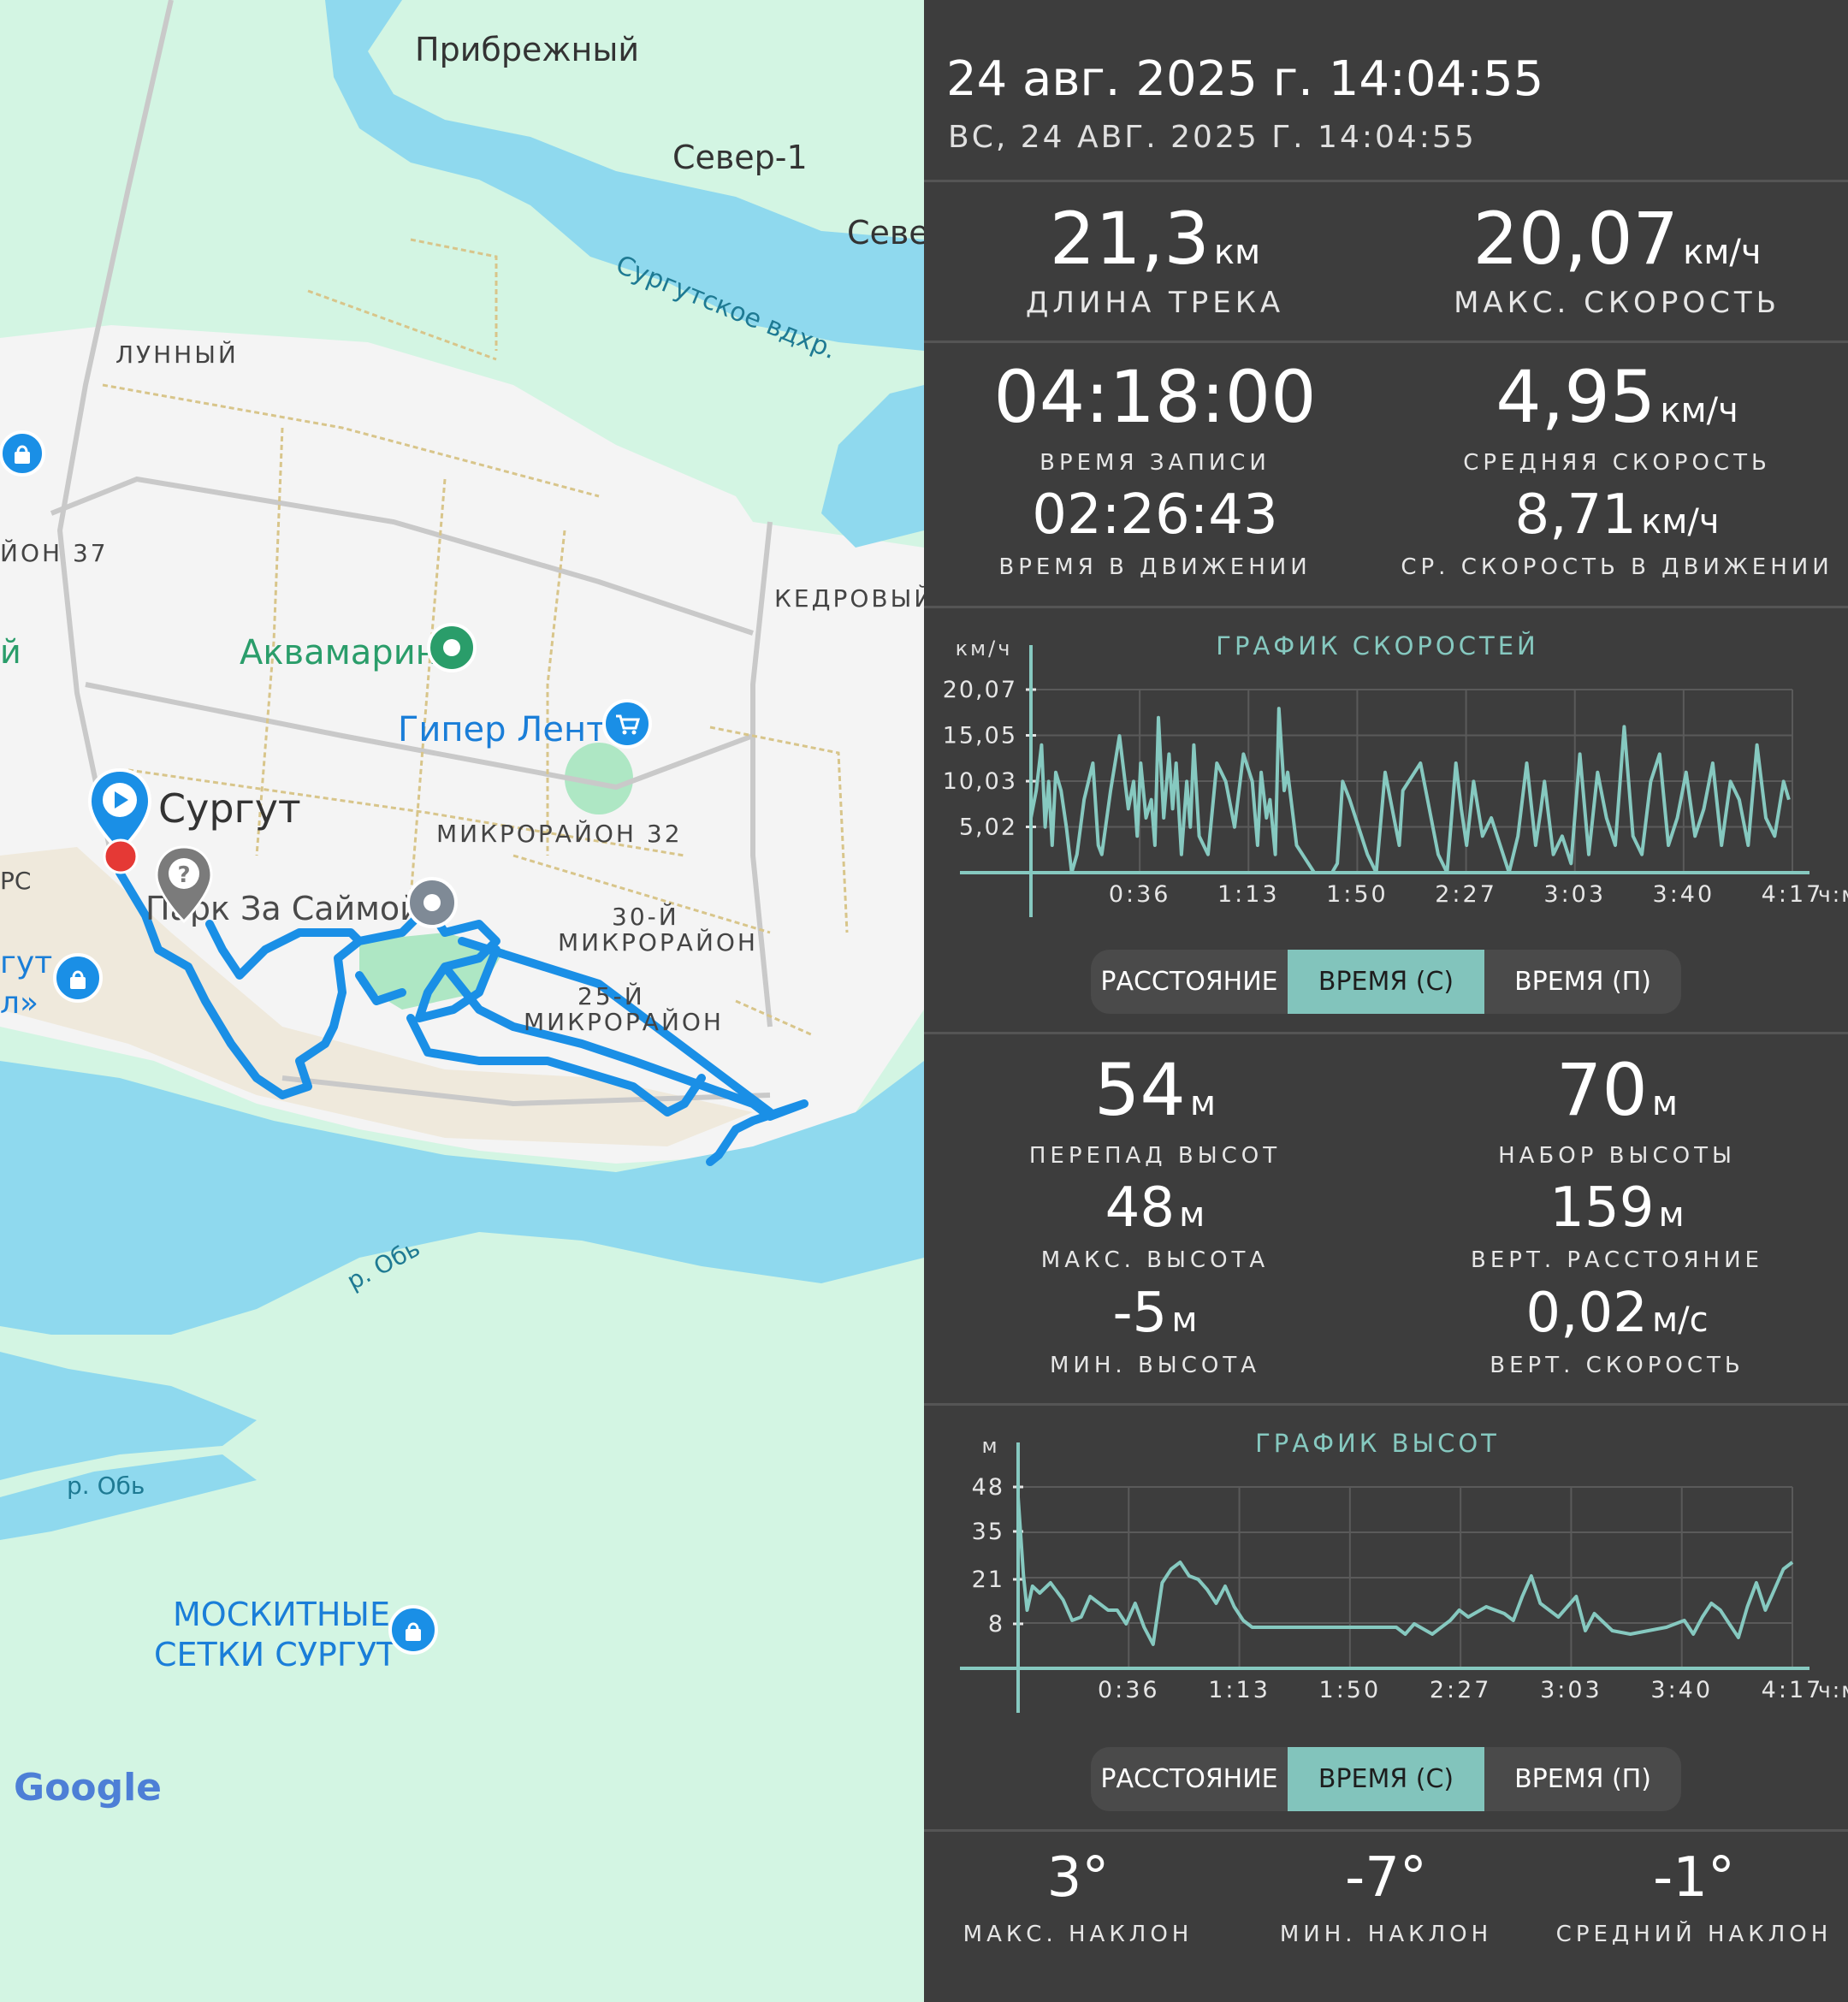  What do you see at coordinates (462, 1198) in the screenshot?
I see `ob-river` at bounding box center [462, 1198].